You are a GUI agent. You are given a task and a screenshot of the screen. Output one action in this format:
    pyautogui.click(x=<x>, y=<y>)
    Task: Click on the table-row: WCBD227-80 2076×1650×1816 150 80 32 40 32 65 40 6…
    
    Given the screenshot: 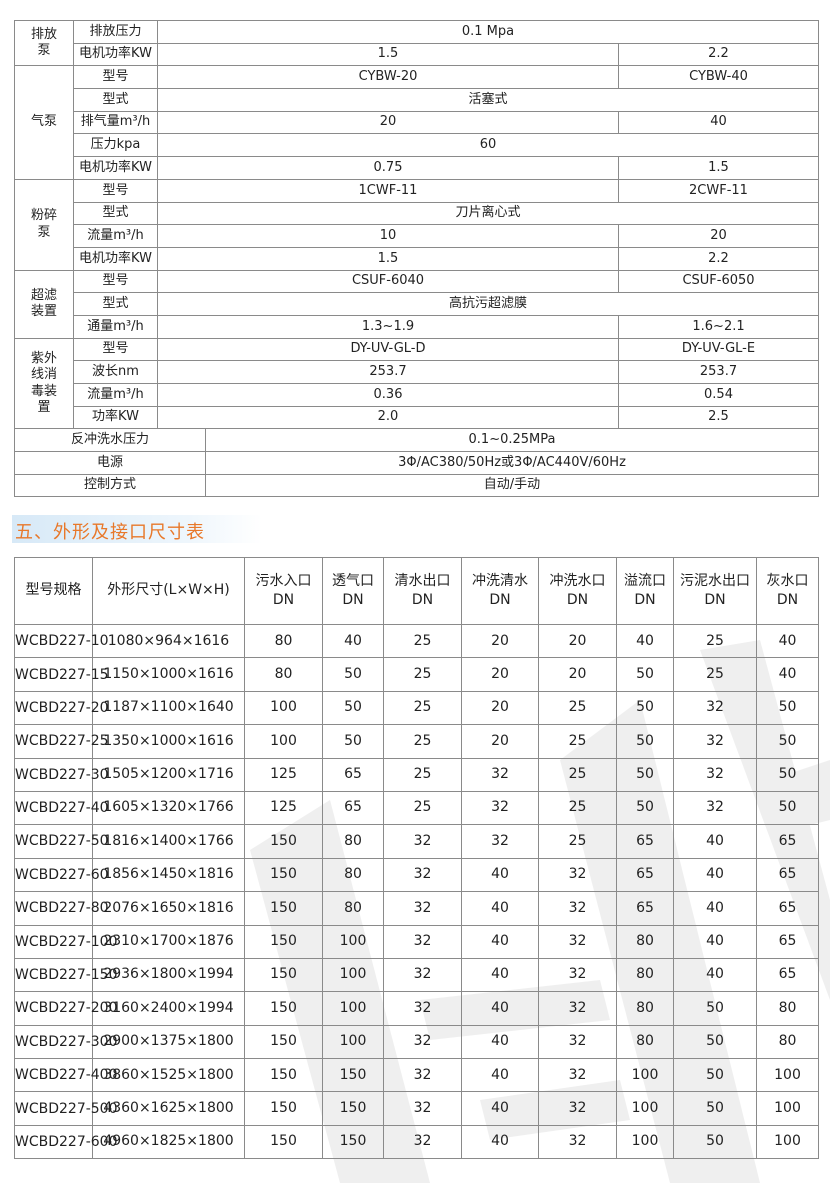 What is the action you would take?
    pyautogui.click(x=416, y=908)
    